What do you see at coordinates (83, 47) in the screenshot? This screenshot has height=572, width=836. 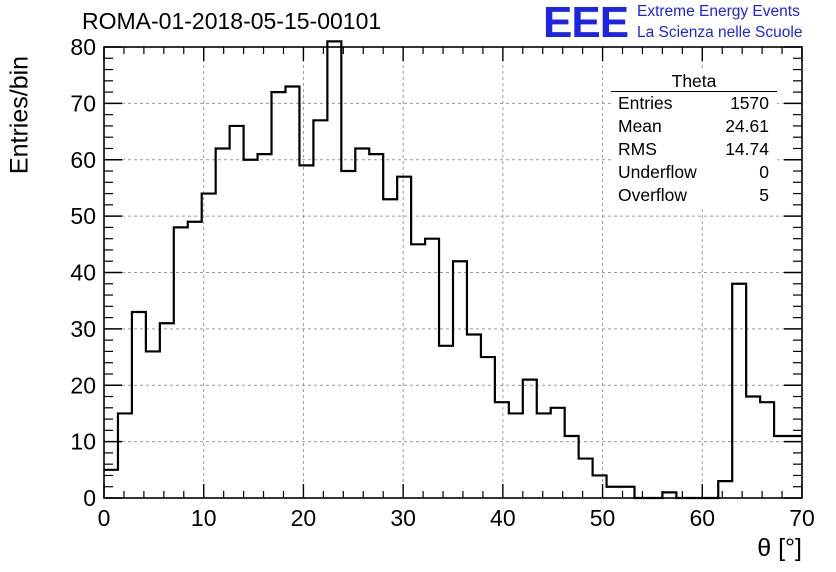 I see `y-tick-label: 80` at bounding box center [83, 47].